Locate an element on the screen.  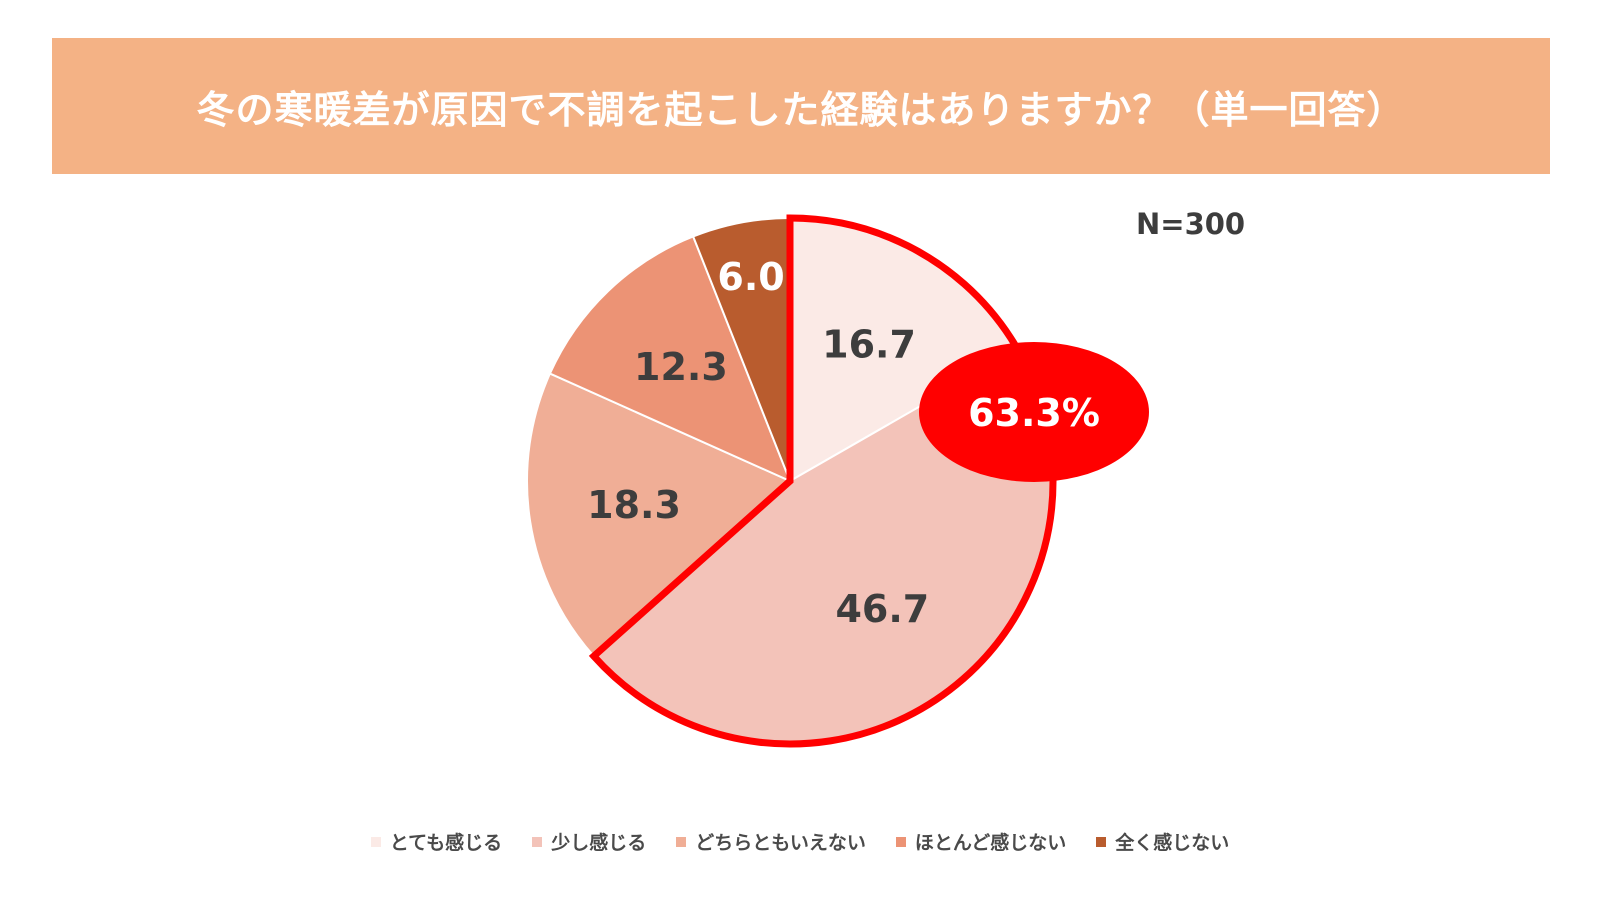
highlight-callout-bubble is located at coordinates (1034, 412).